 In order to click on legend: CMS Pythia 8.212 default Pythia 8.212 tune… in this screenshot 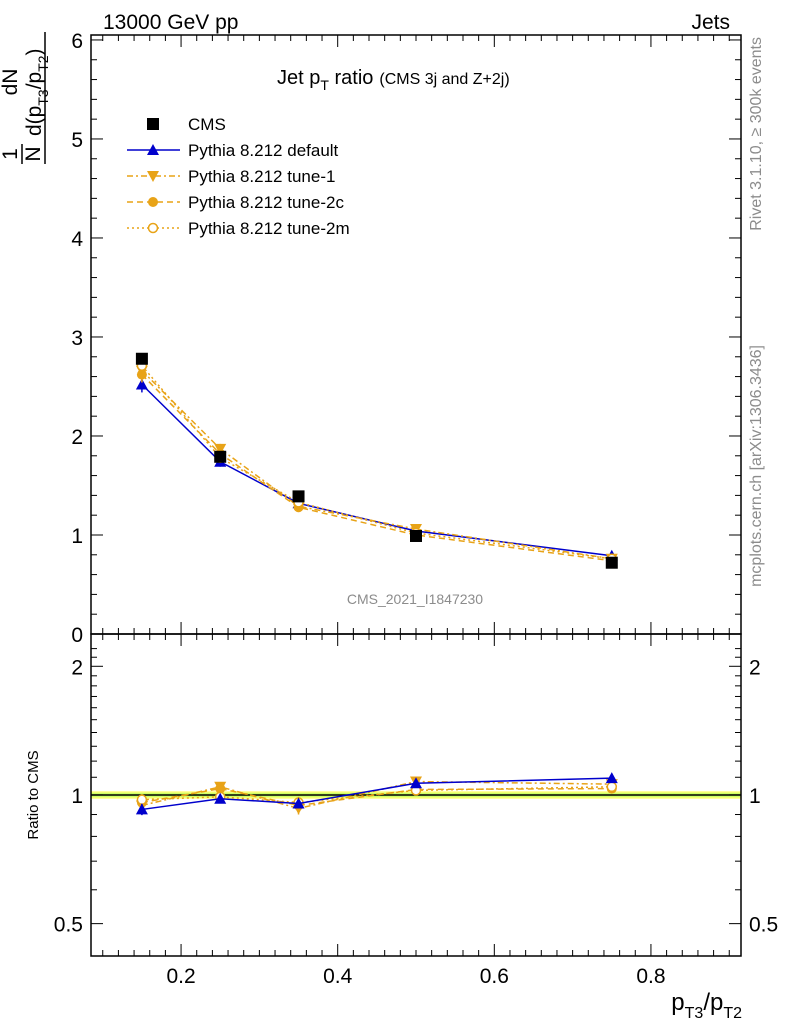, I will do `click(238, 176)`.